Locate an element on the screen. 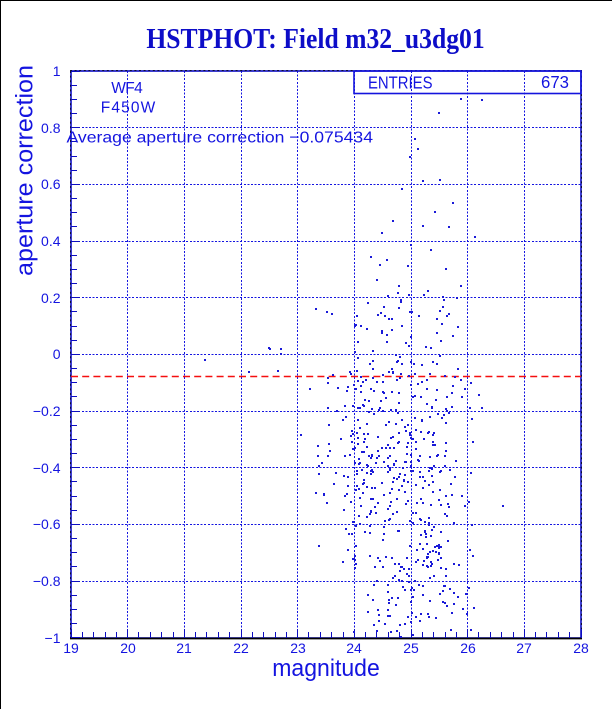  svg-text: magnitude is located at coordinates (326, 668).